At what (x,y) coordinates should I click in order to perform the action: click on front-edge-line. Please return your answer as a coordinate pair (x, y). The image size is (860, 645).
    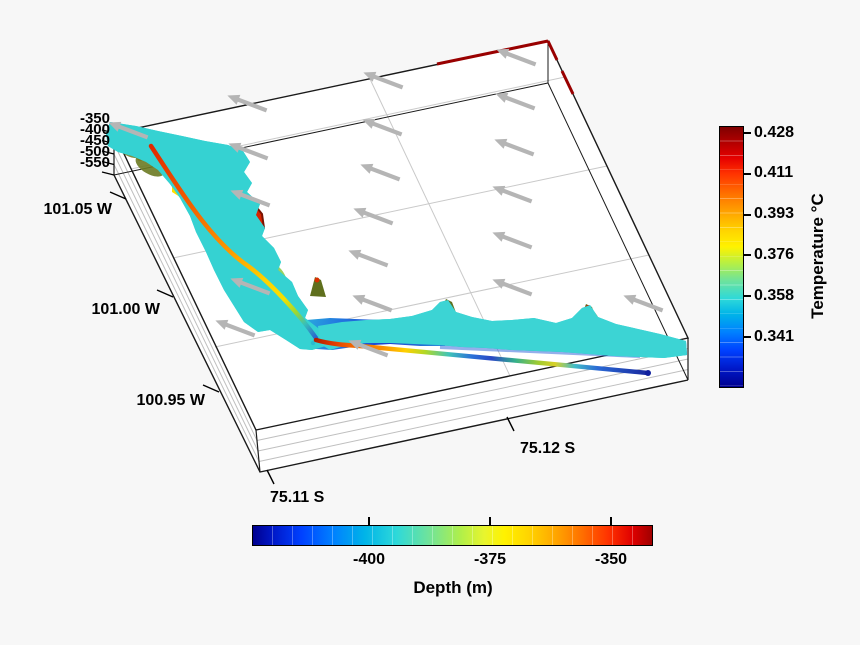
    Looking at the image, I should click on (505, 67).